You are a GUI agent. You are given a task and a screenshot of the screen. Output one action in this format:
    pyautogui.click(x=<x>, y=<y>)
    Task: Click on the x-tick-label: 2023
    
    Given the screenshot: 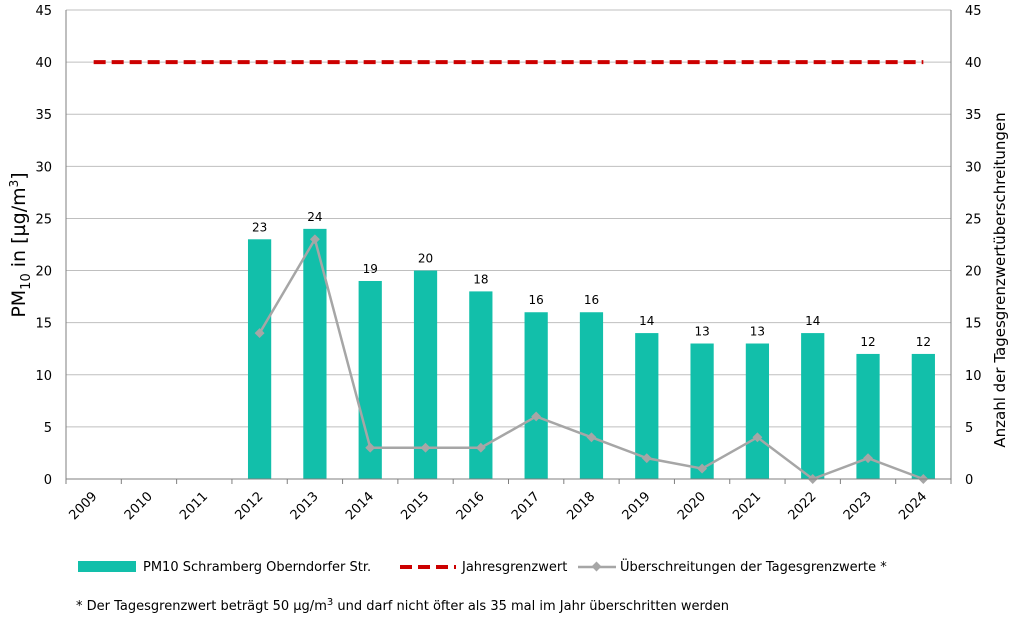 What is the action you would take?
    pyautogui.click(x=858, y=506)
    